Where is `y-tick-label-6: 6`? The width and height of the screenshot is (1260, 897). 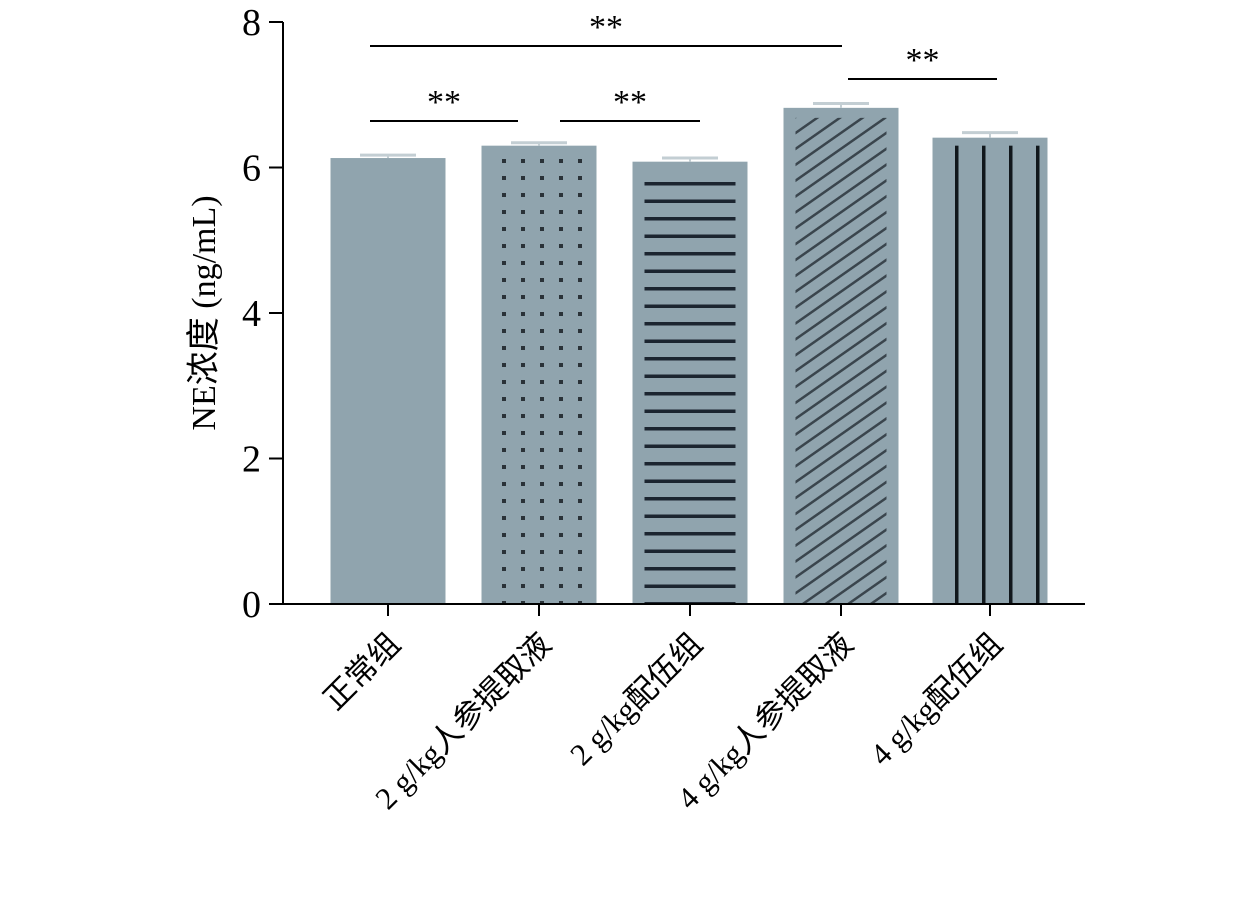 y-tick-label-6: 6 is located at coordinates (251, 169).